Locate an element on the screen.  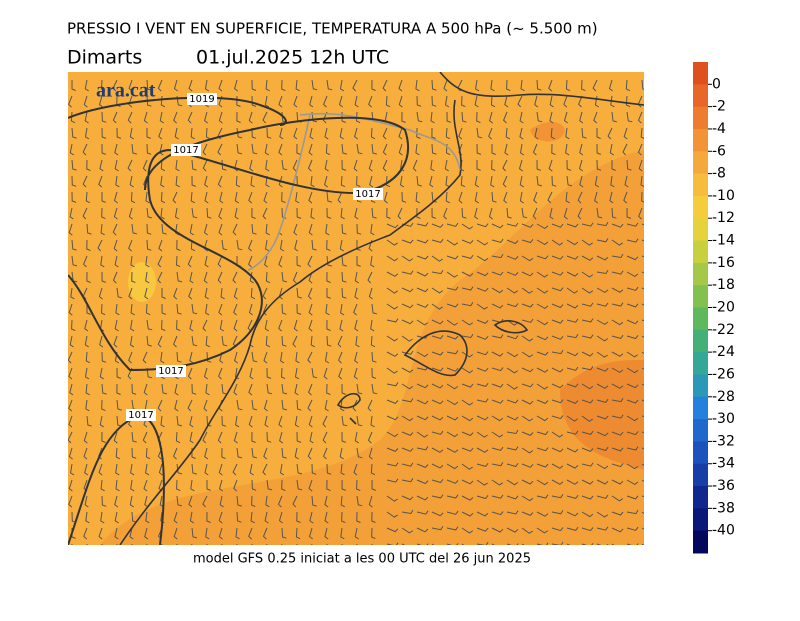
warm-spot is located at coordinates (547, 131).